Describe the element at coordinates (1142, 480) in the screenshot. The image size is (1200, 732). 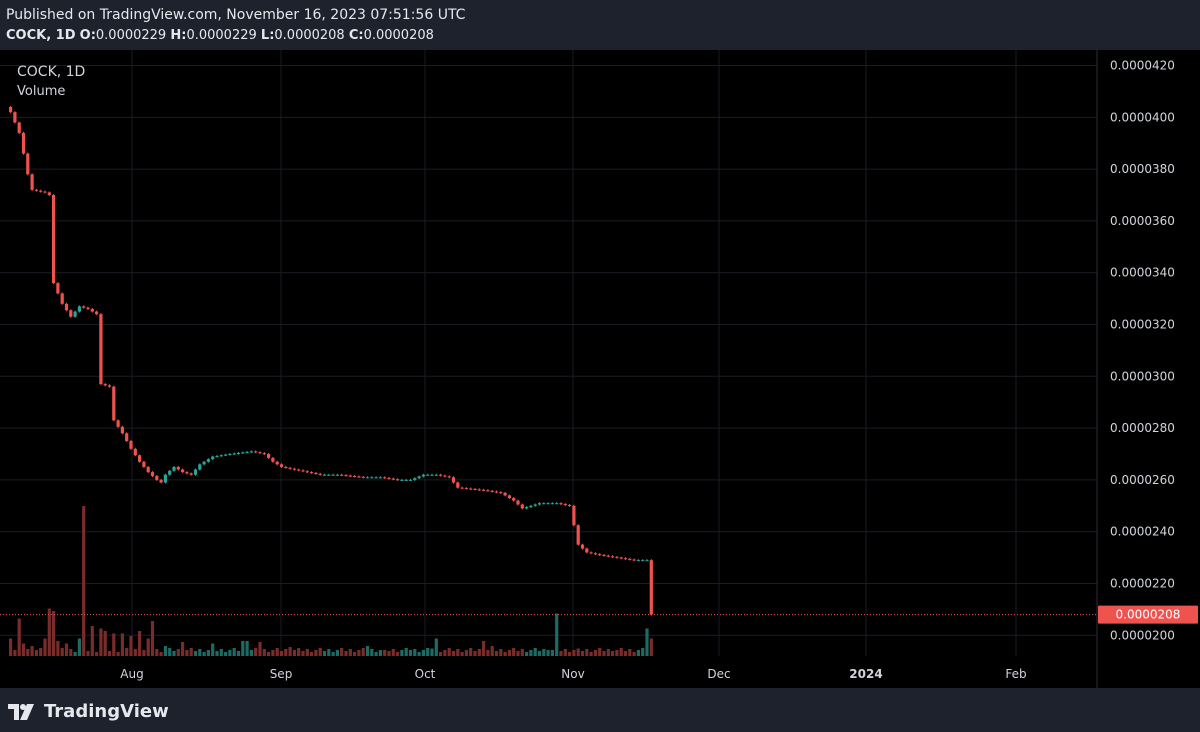
I see `price-tick-label: 0.0000260` at that location.